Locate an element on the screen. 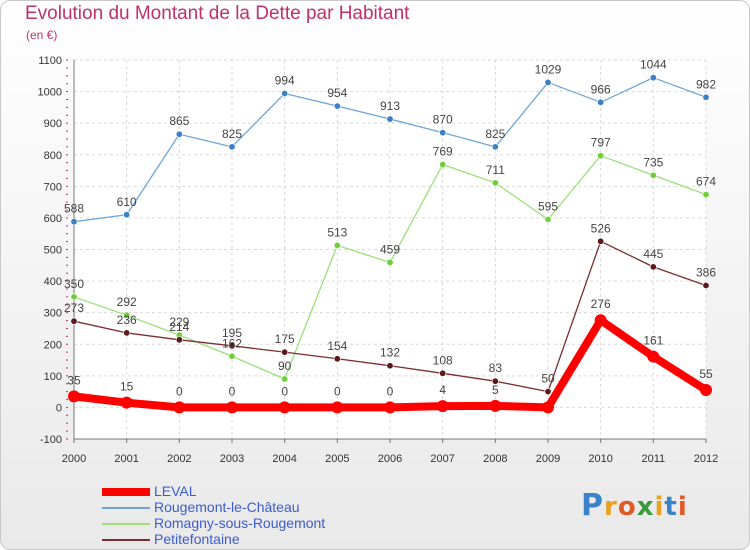  data-label: 735 is located at coordinates (653, 162).